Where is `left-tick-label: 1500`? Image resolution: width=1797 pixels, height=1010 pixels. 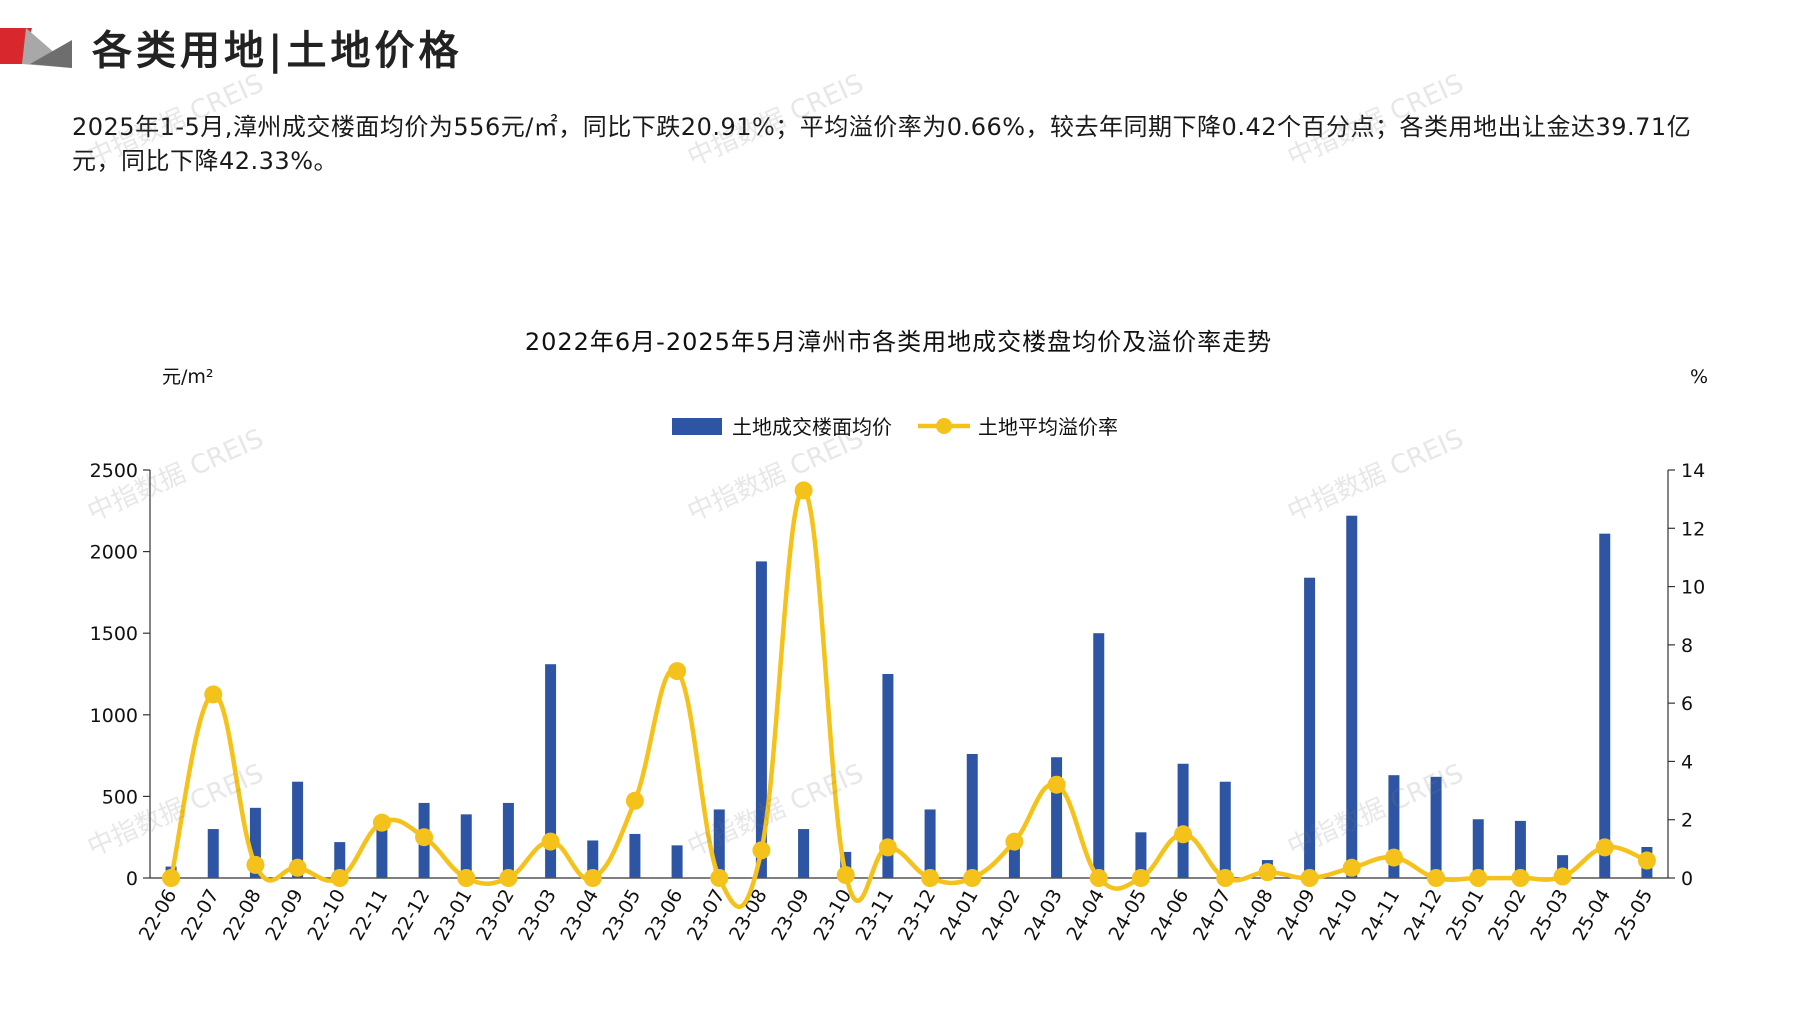
left-tick-label: 1500 is located at coordinates (114, 634).